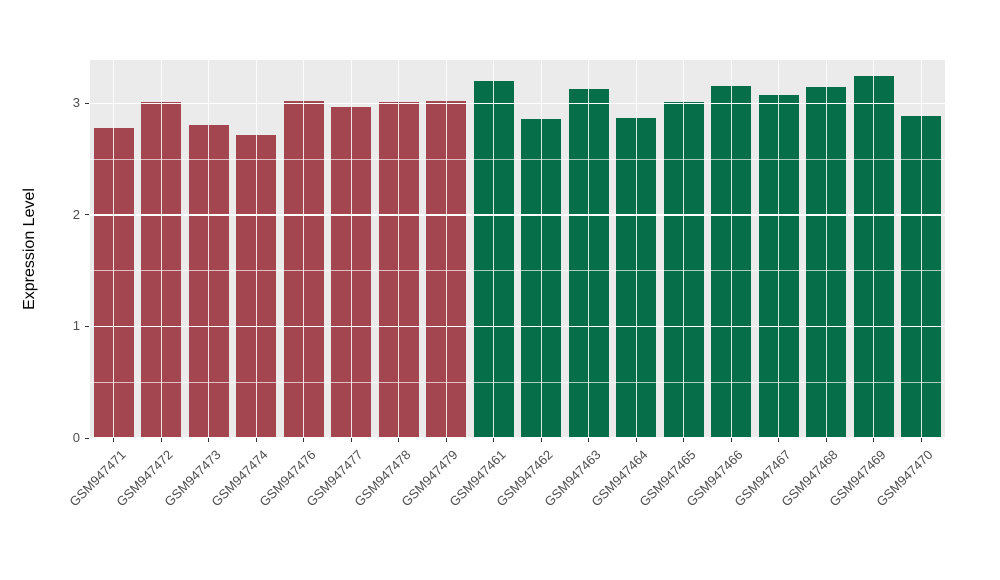 This screenshot has height=580, width=1000. What do you see at coordinates (29, 249) in the screenshot?
I see `y-axis-title: Expression Level` at bounding box center [29, 249].